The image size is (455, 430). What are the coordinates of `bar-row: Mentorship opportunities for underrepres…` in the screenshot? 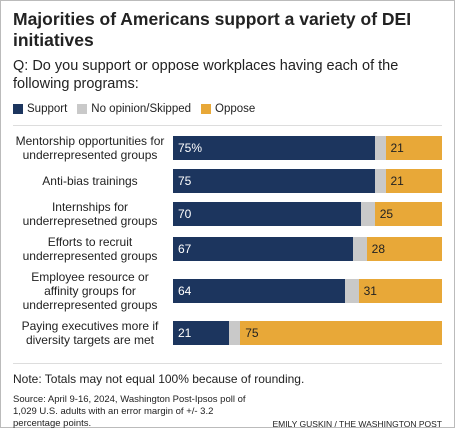 It's located at (227, 148).